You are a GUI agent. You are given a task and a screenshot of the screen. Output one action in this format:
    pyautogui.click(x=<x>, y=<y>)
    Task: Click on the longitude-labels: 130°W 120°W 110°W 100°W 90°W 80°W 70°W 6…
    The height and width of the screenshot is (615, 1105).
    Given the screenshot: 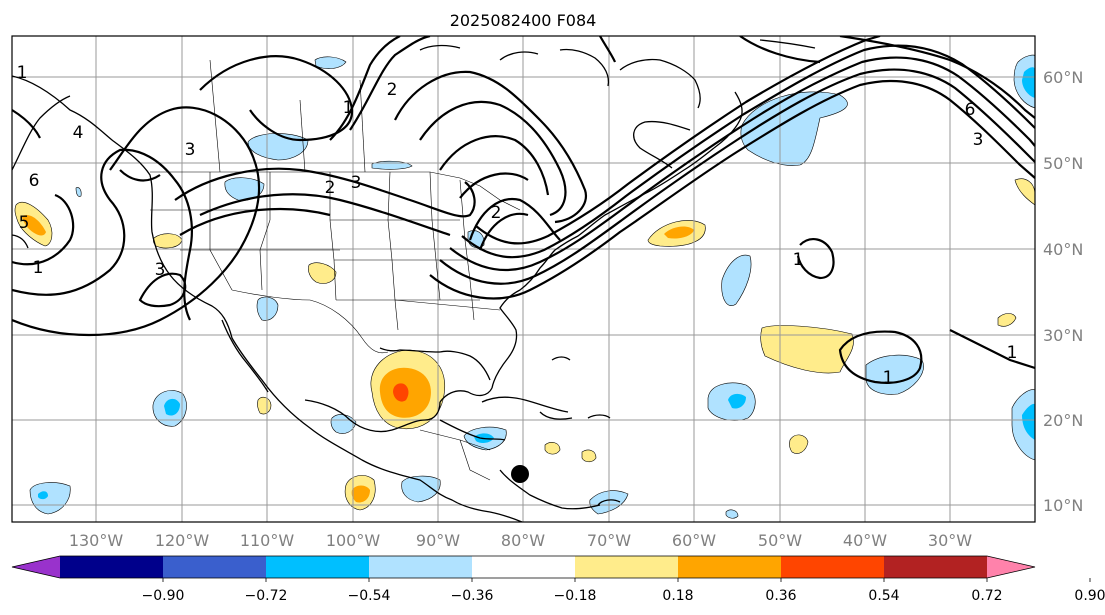 What is the action you would take?
    pyautogui.click(x=520, y=540)
    